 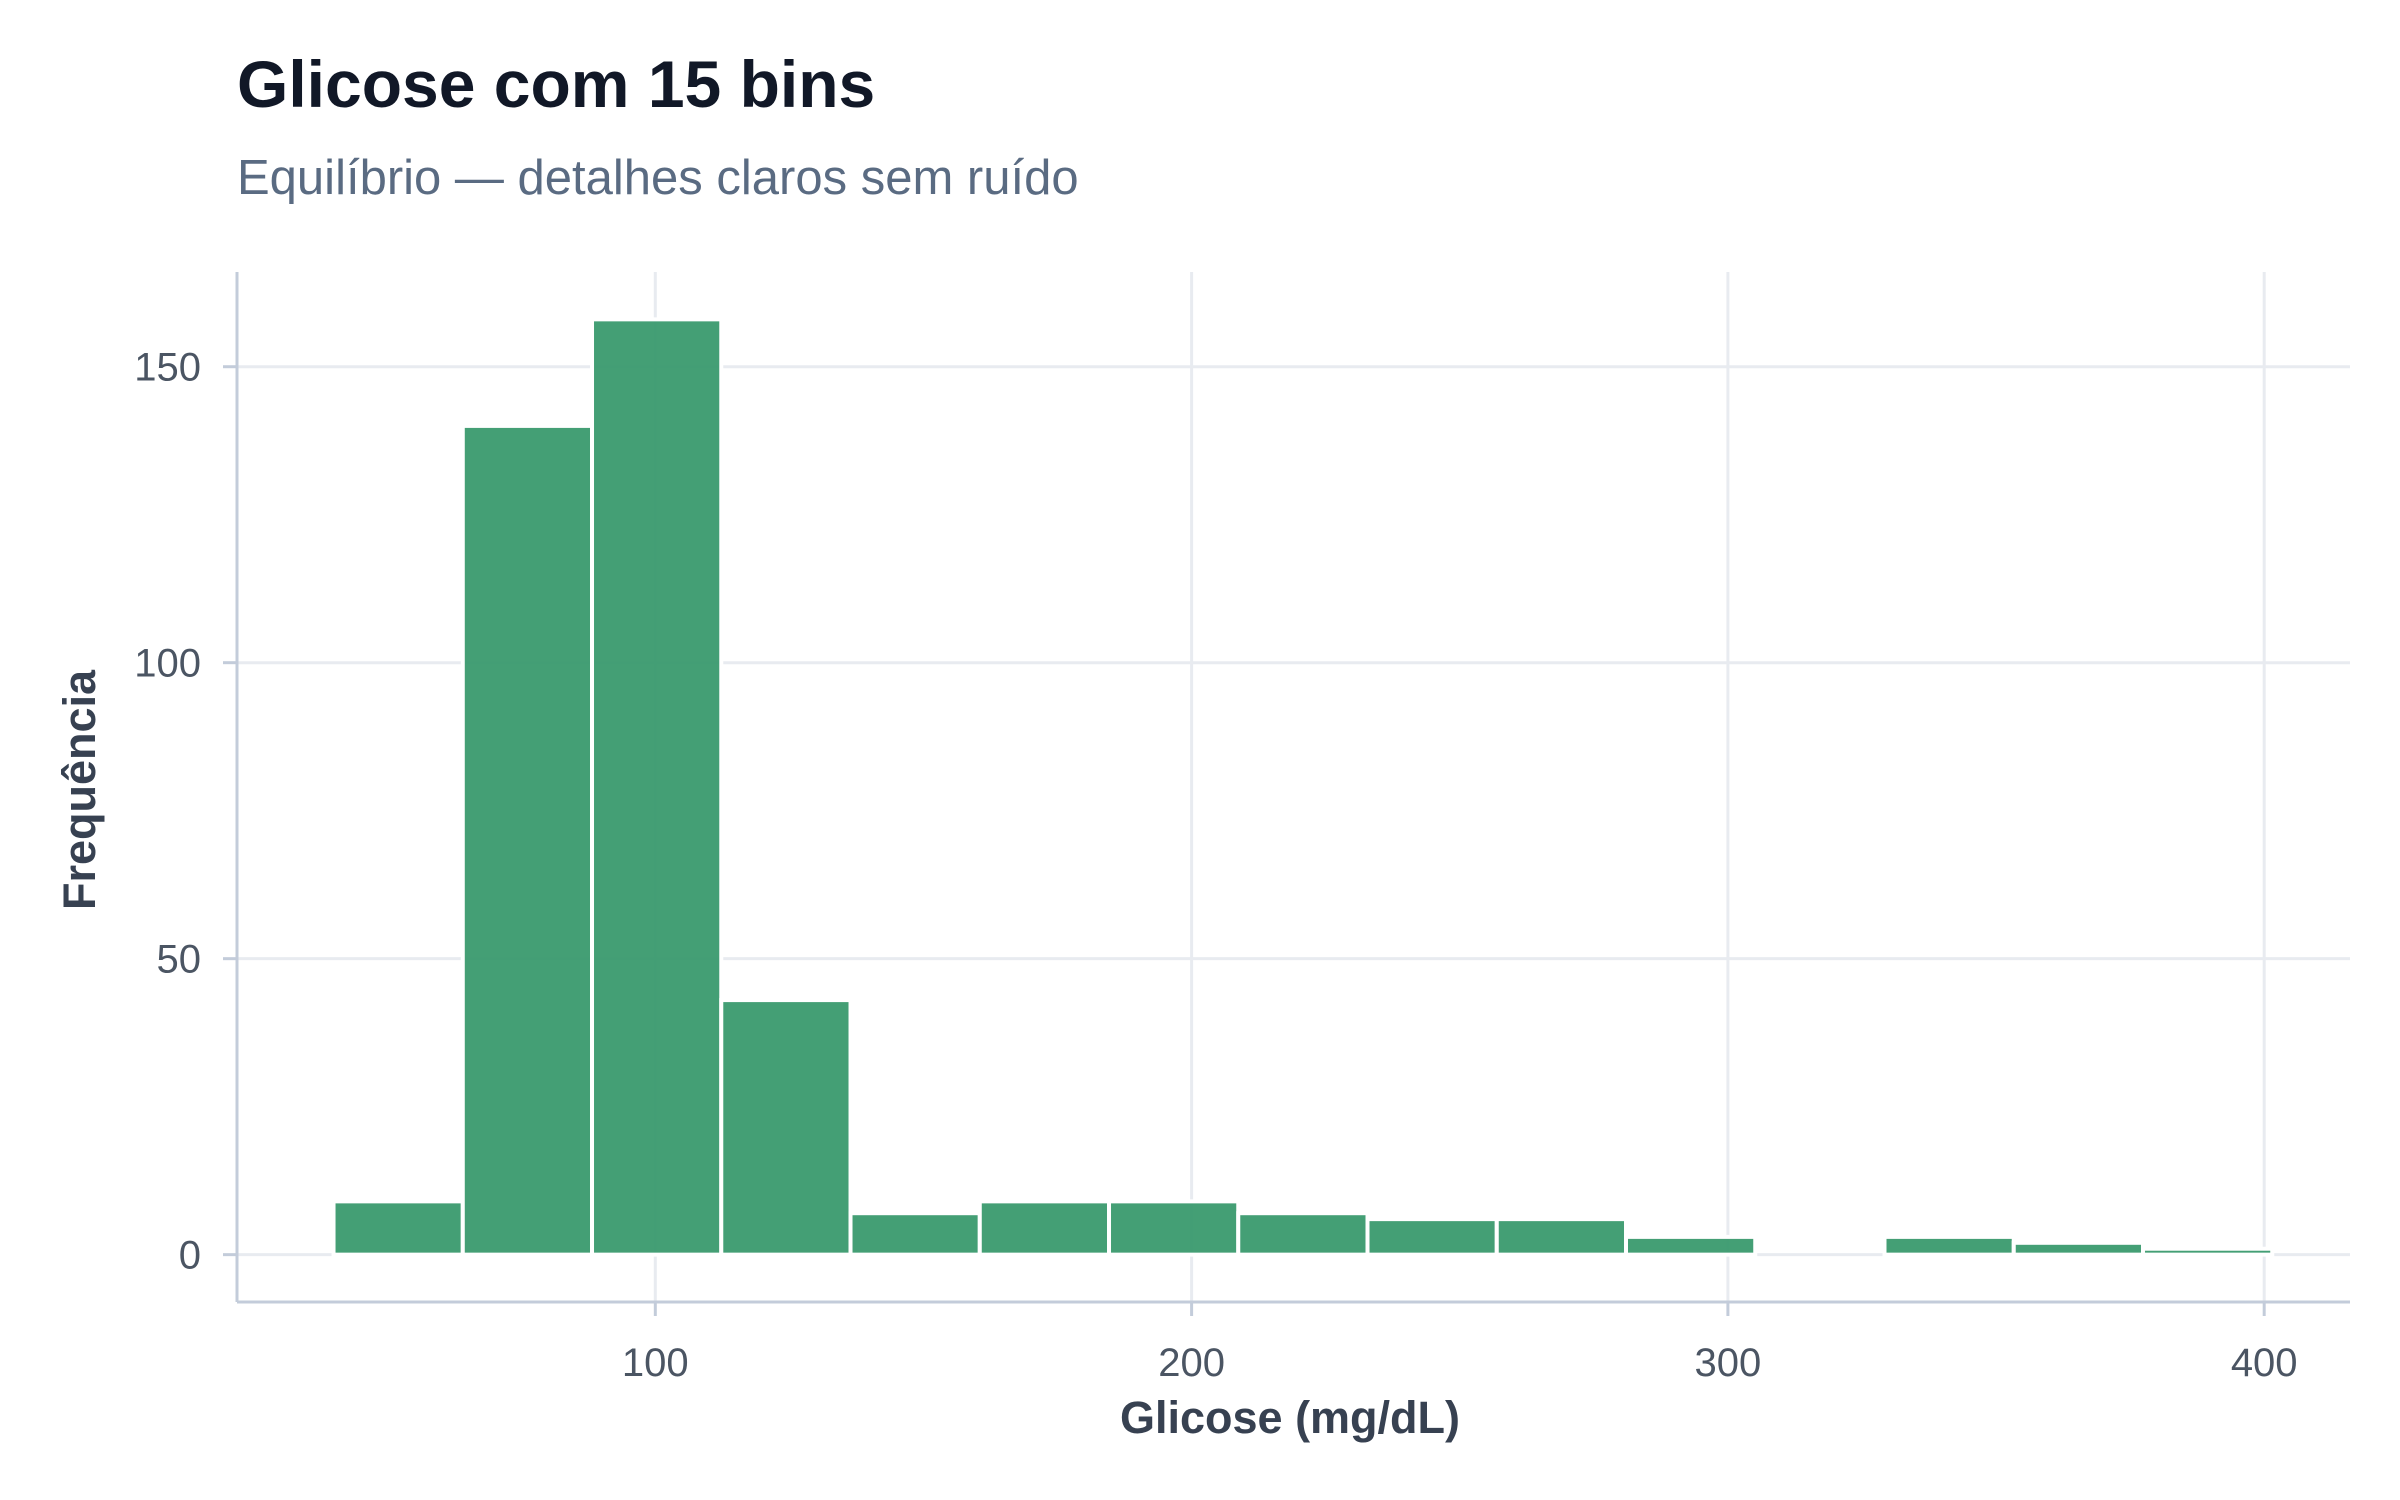 I want to click on chart-subtitle: Equilíbrio — detalhes claros sem ruído, so click(x=658, y=178).